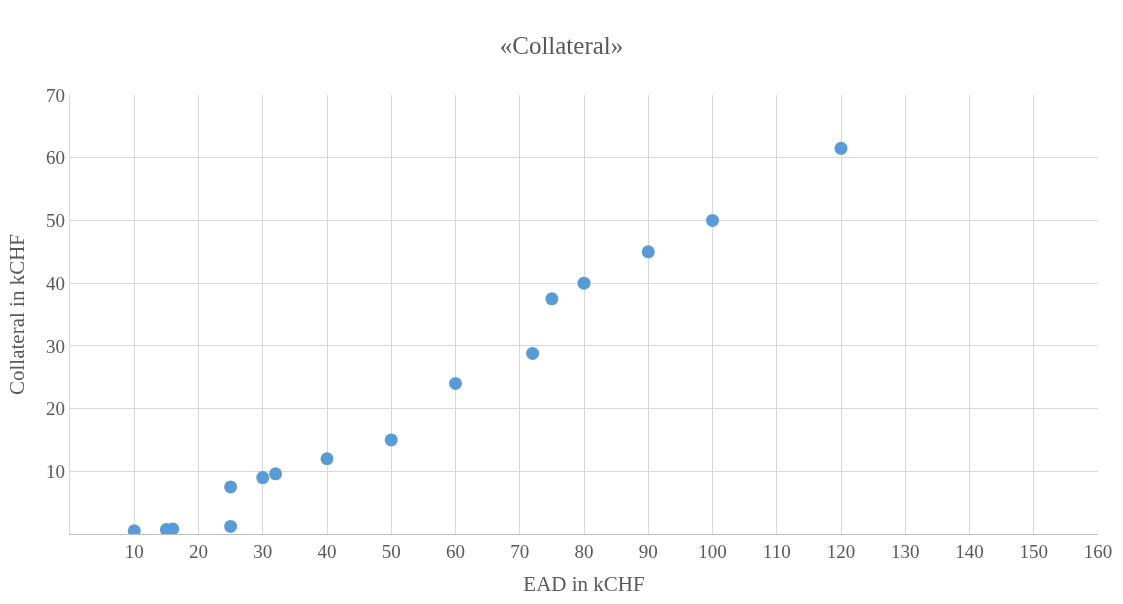 The width and height of the screenshot is (1123, 604). Describe the element at coordinates (455, 551) in the screenshot. I see `x-tick-label: 60` at that location.